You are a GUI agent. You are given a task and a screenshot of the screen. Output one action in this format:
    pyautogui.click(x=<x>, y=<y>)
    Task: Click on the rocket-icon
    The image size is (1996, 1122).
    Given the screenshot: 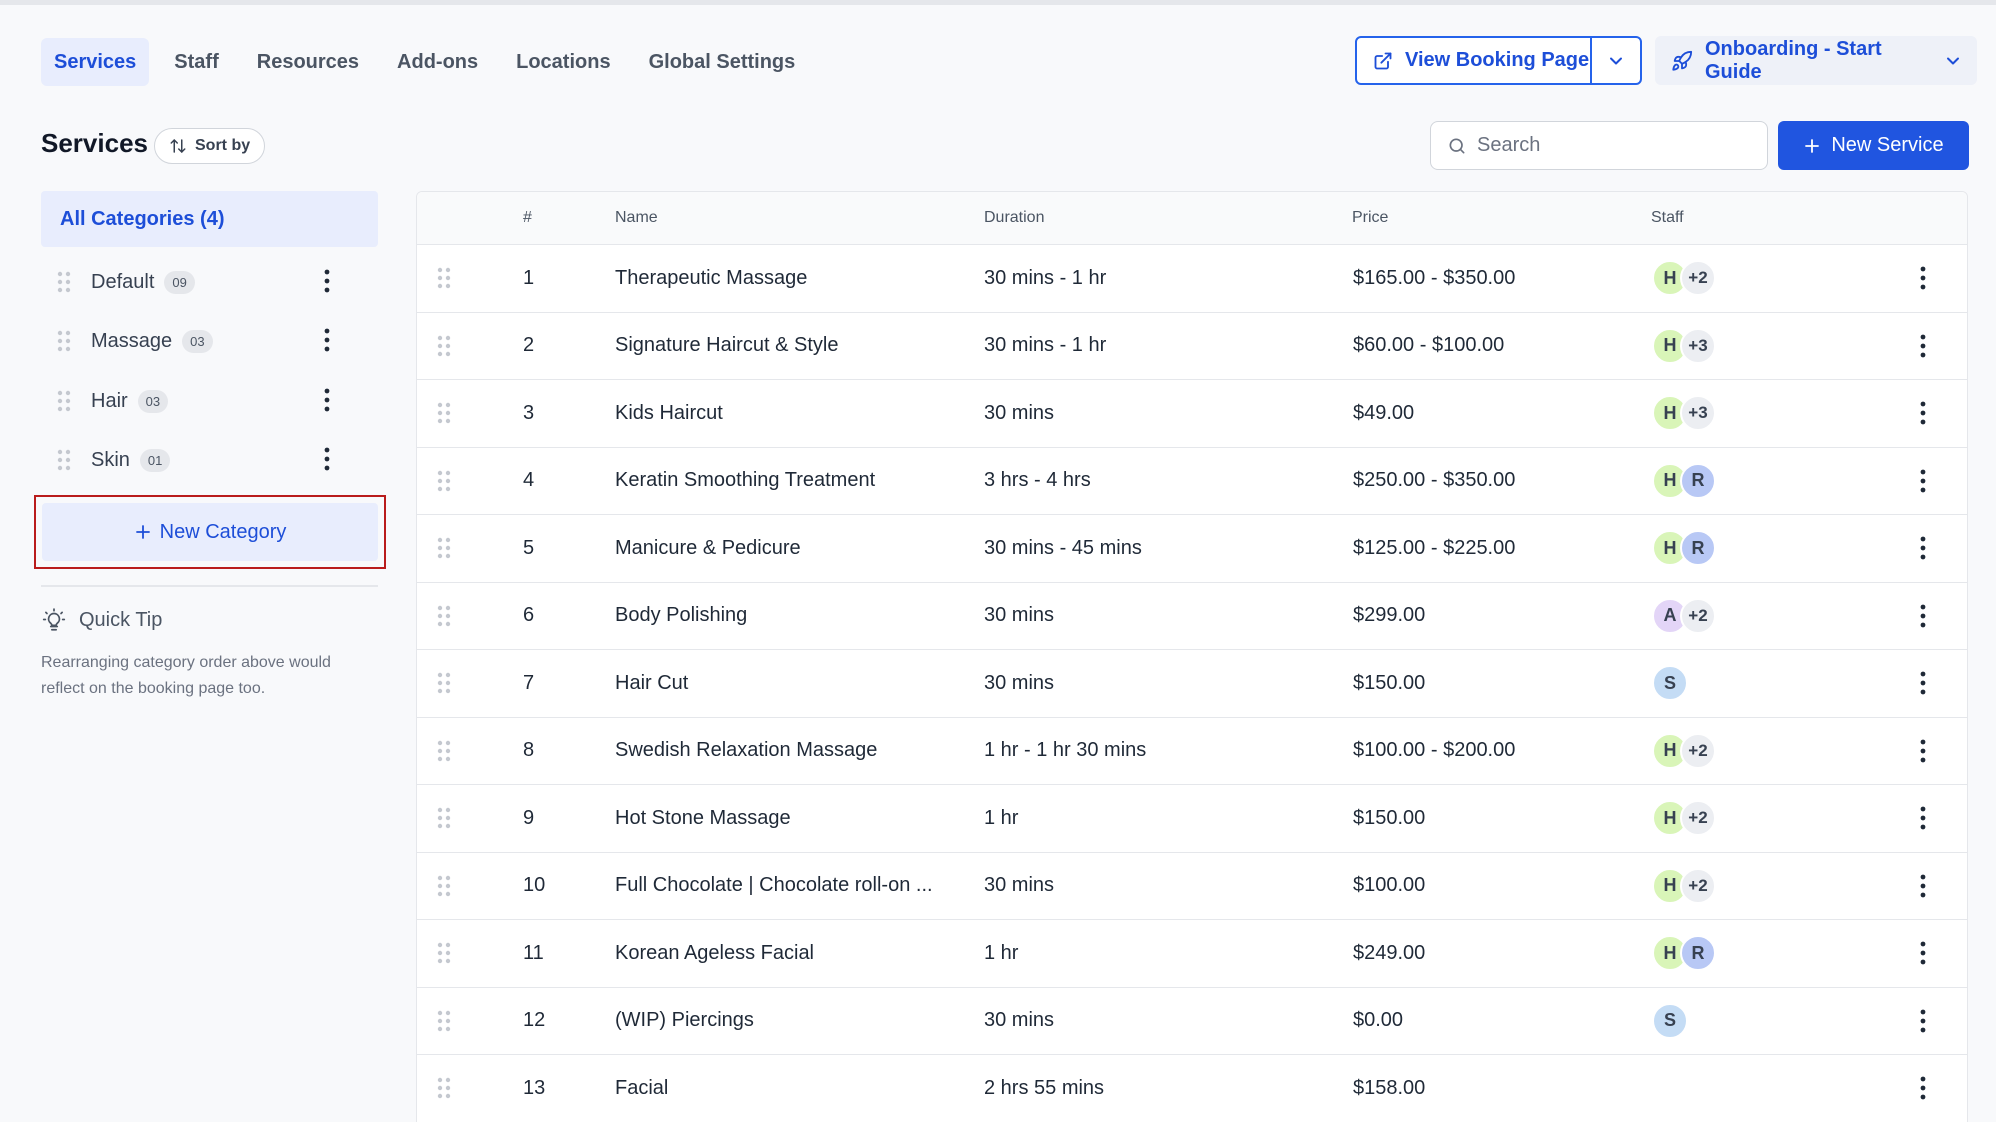 What is the action you would take?
    pyautogui.click(x=1682, y=61)
    